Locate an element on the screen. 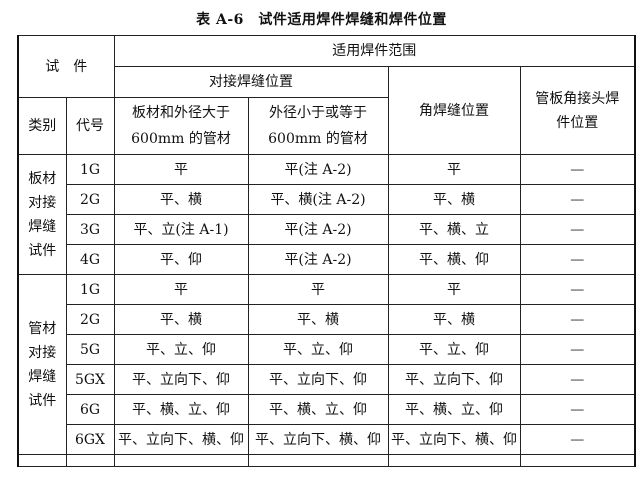 This screenshot has width=643, height=478. header-butt: 对接焊缝位置 is located at coordinates (251, 82).